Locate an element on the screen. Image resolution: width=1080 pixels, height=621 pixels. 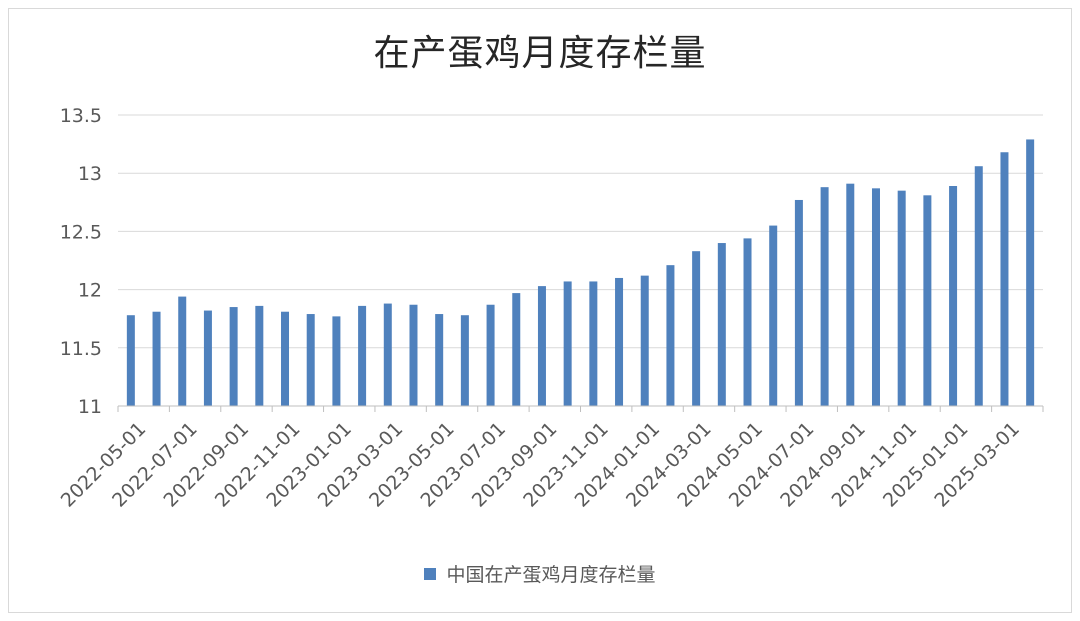
legend: 中国在产蛋鸡月度存栏量 is located at coordinates (540, 573).